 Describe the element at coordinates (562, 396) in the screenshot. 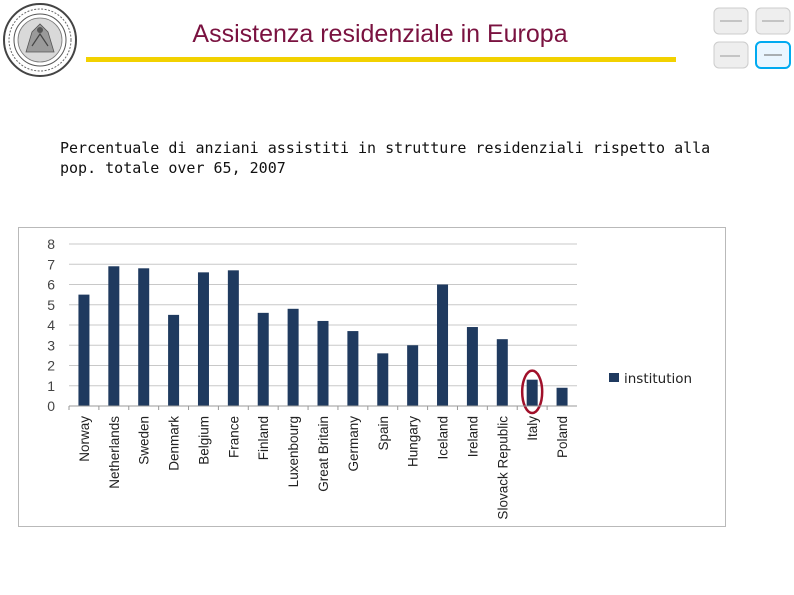

I see `bar-poland` at that location.